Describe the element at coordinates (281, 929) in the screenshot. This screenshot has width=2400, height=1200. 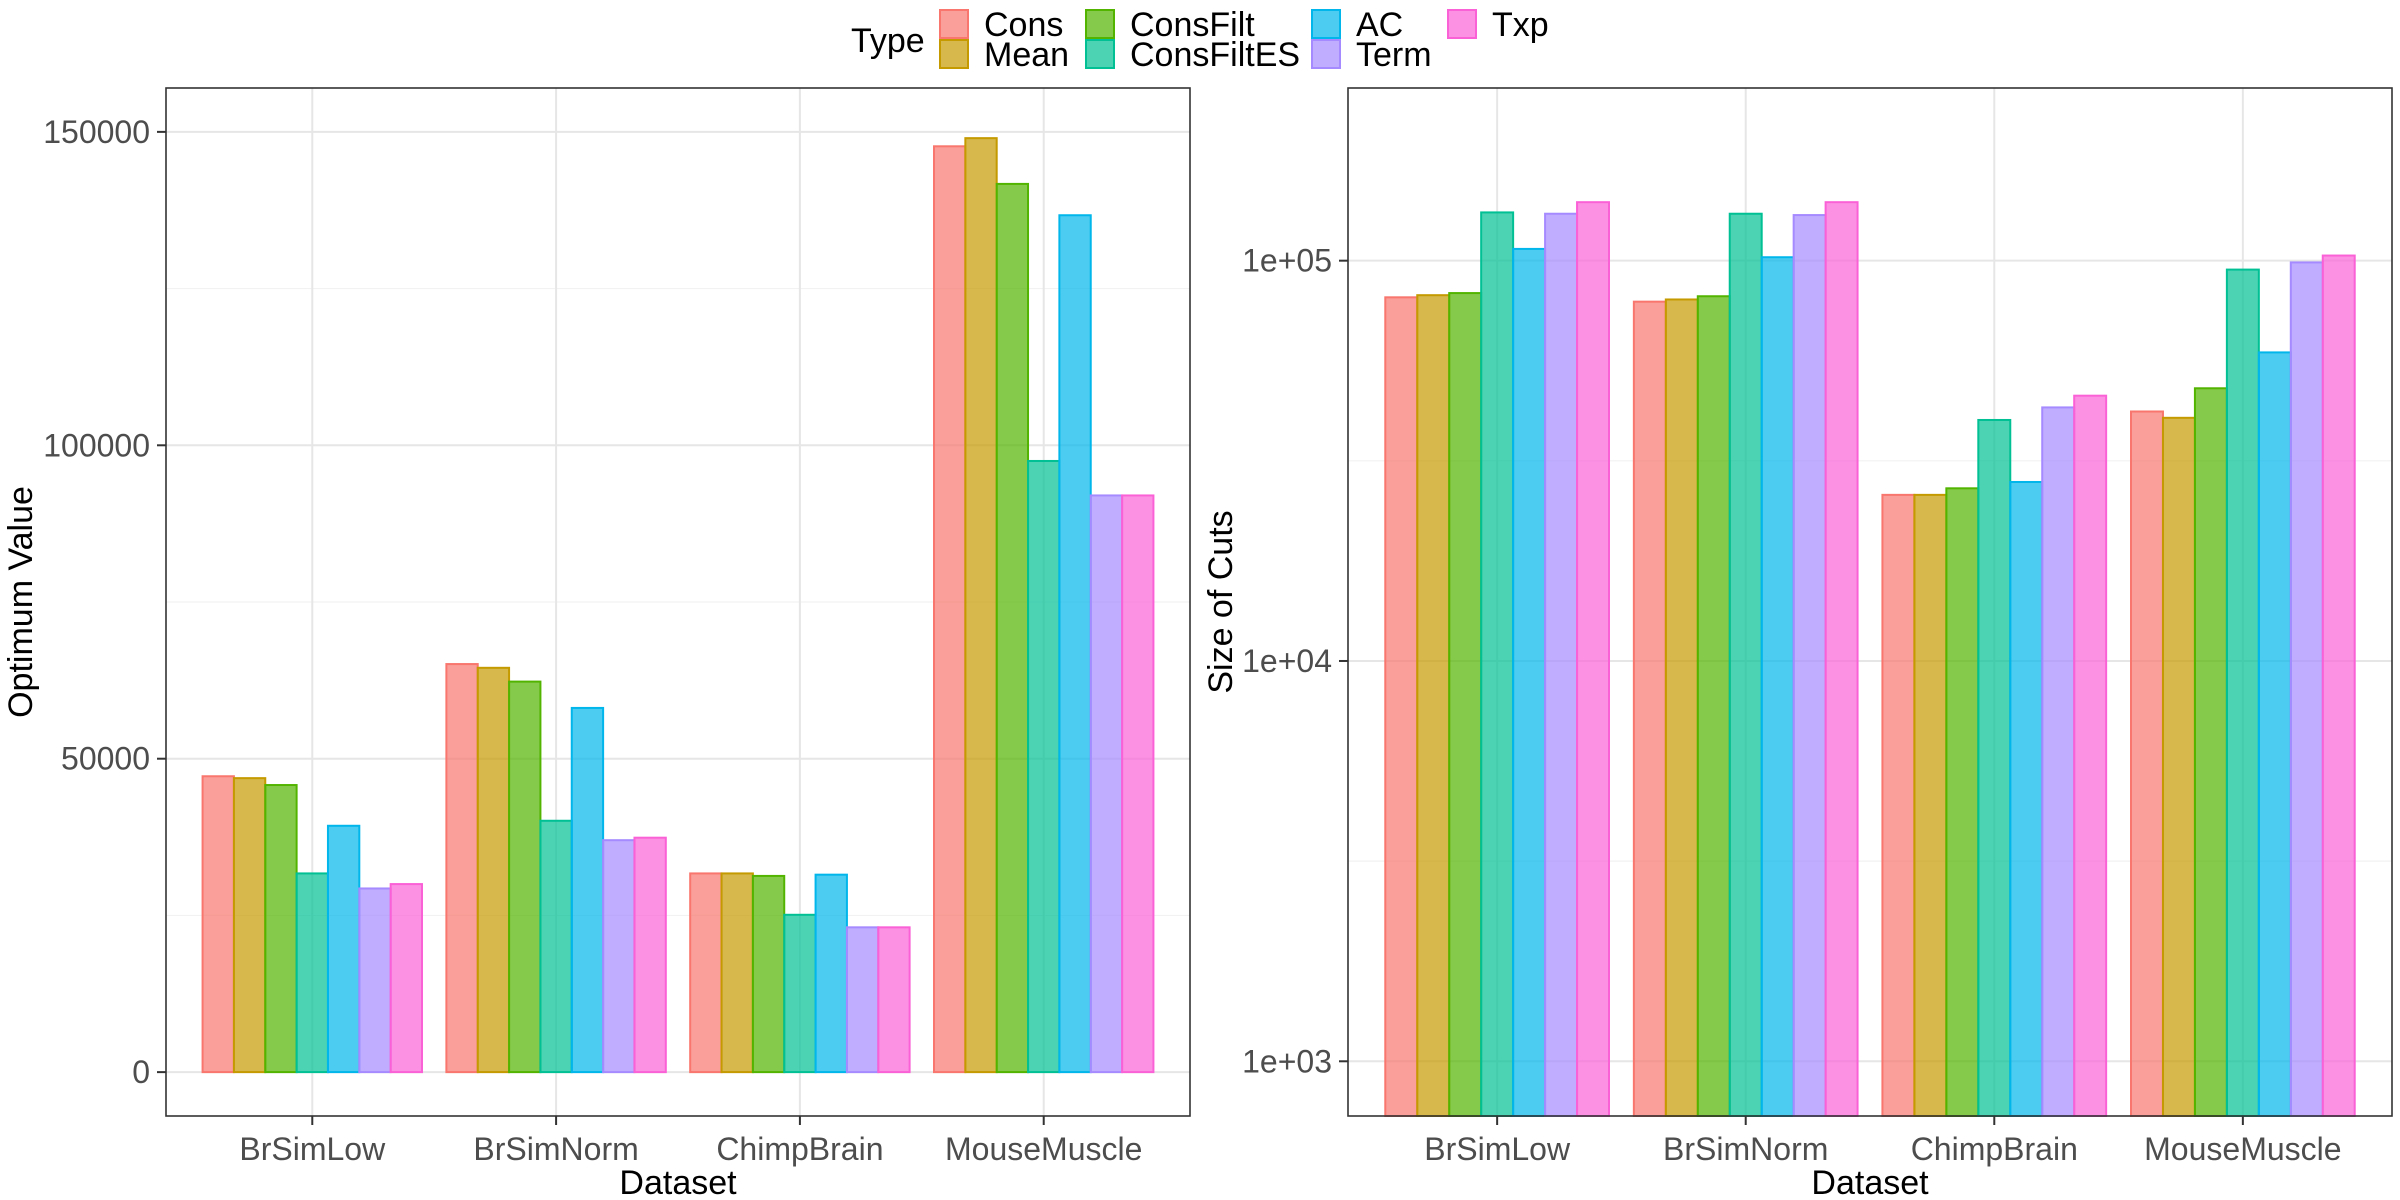
I see `p1-bar-brsimlow-consfilt` at that location.